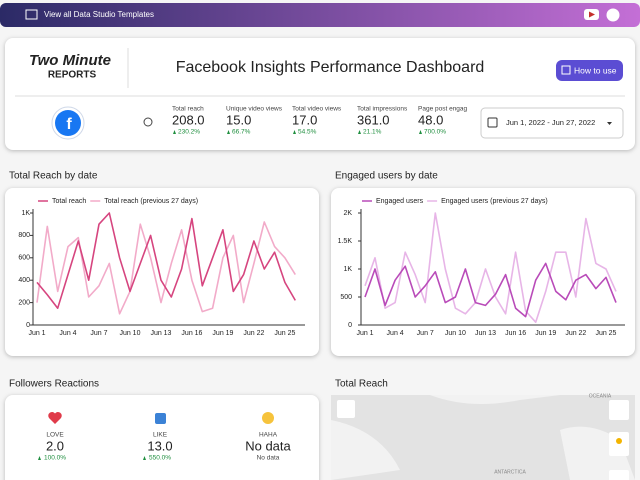 The height and width of the screenshot is (480, 640). I want to click on kpi-label: Page post engag, so click(443, 109).